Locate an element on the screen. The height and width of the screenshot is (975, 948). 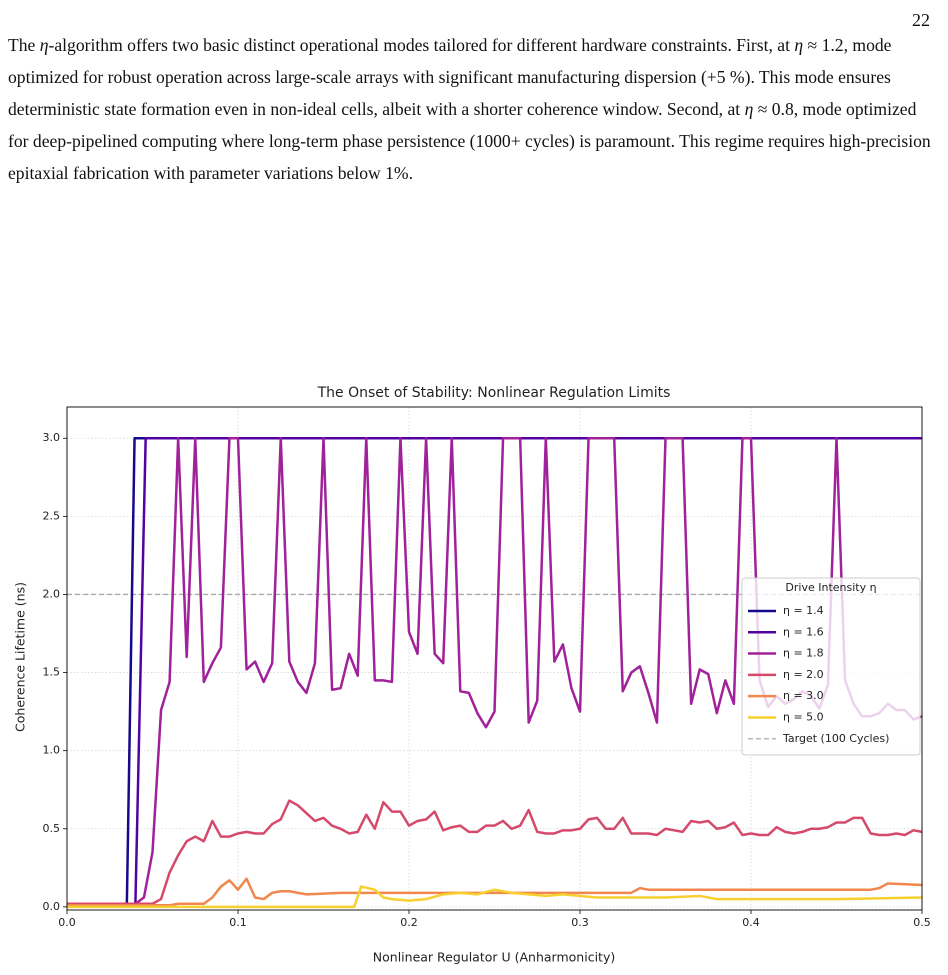
x-tick-label: 0.0 is located at coordinates (67, 922).